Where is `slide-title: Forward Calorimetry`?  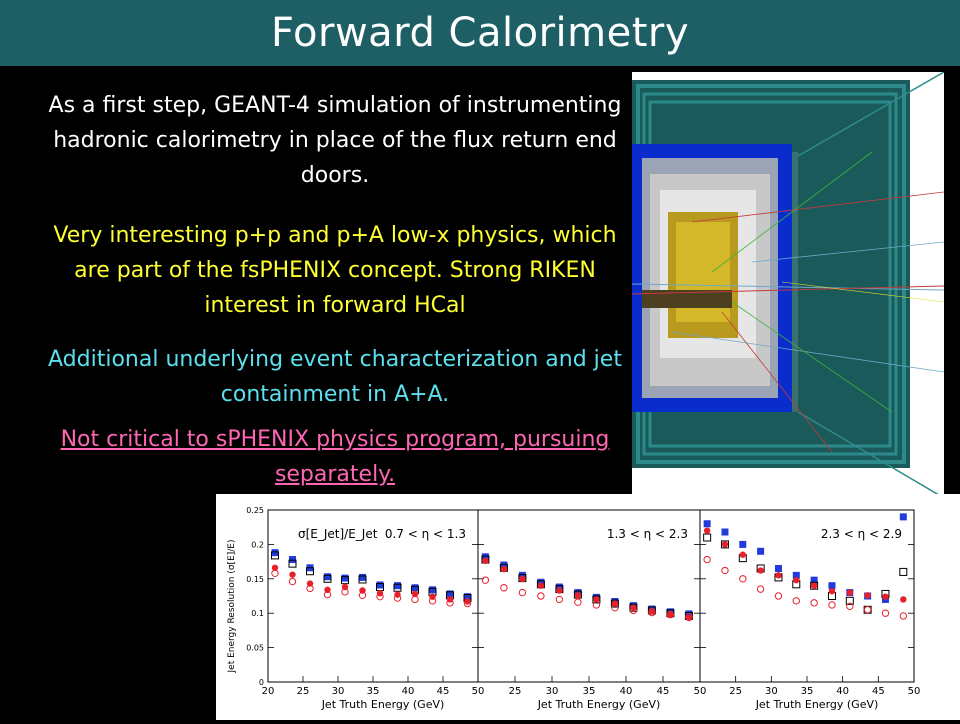 slide-title: Forward Calorimetry is located at coordinates (480, 33).